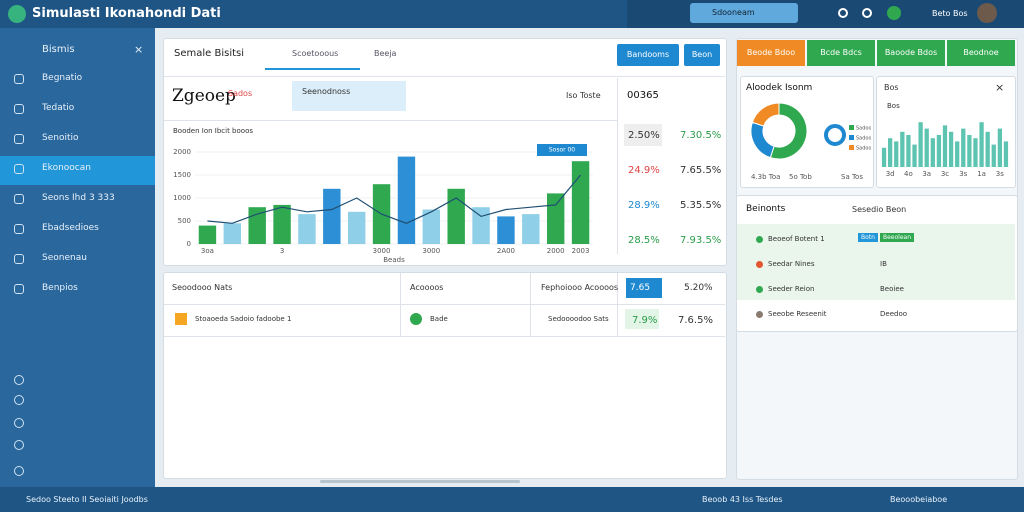 Image resolution: width=1024 pixels, height=512 pixels. What do you see at coordinates (841, 53) in the screenshot?
I see `button: Bcde Bdcs` at bounding box center [841, 53].